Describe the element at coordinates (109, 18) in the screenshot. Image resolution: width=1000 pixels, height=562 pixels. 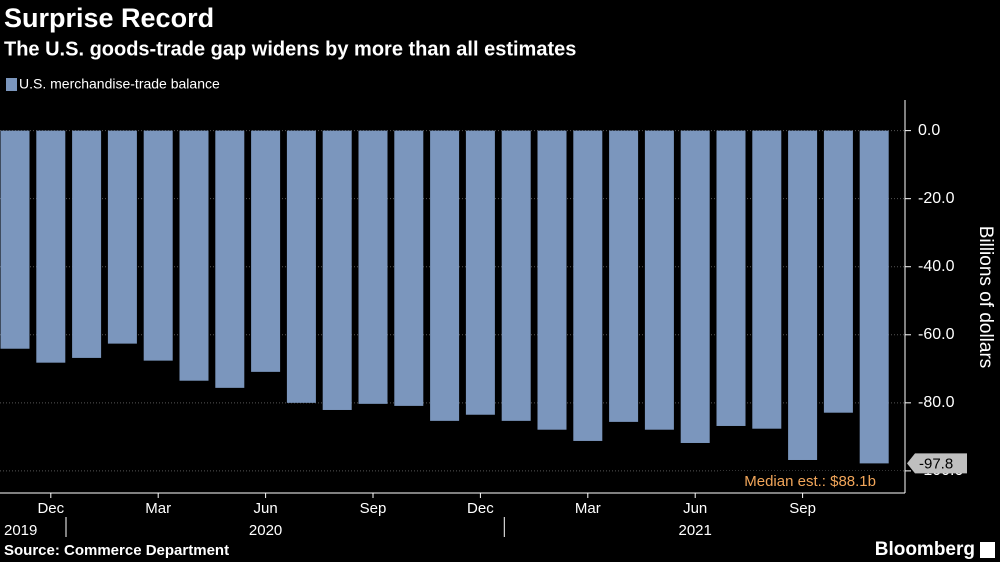
I see `chart-title: Surprise Record` at that location.